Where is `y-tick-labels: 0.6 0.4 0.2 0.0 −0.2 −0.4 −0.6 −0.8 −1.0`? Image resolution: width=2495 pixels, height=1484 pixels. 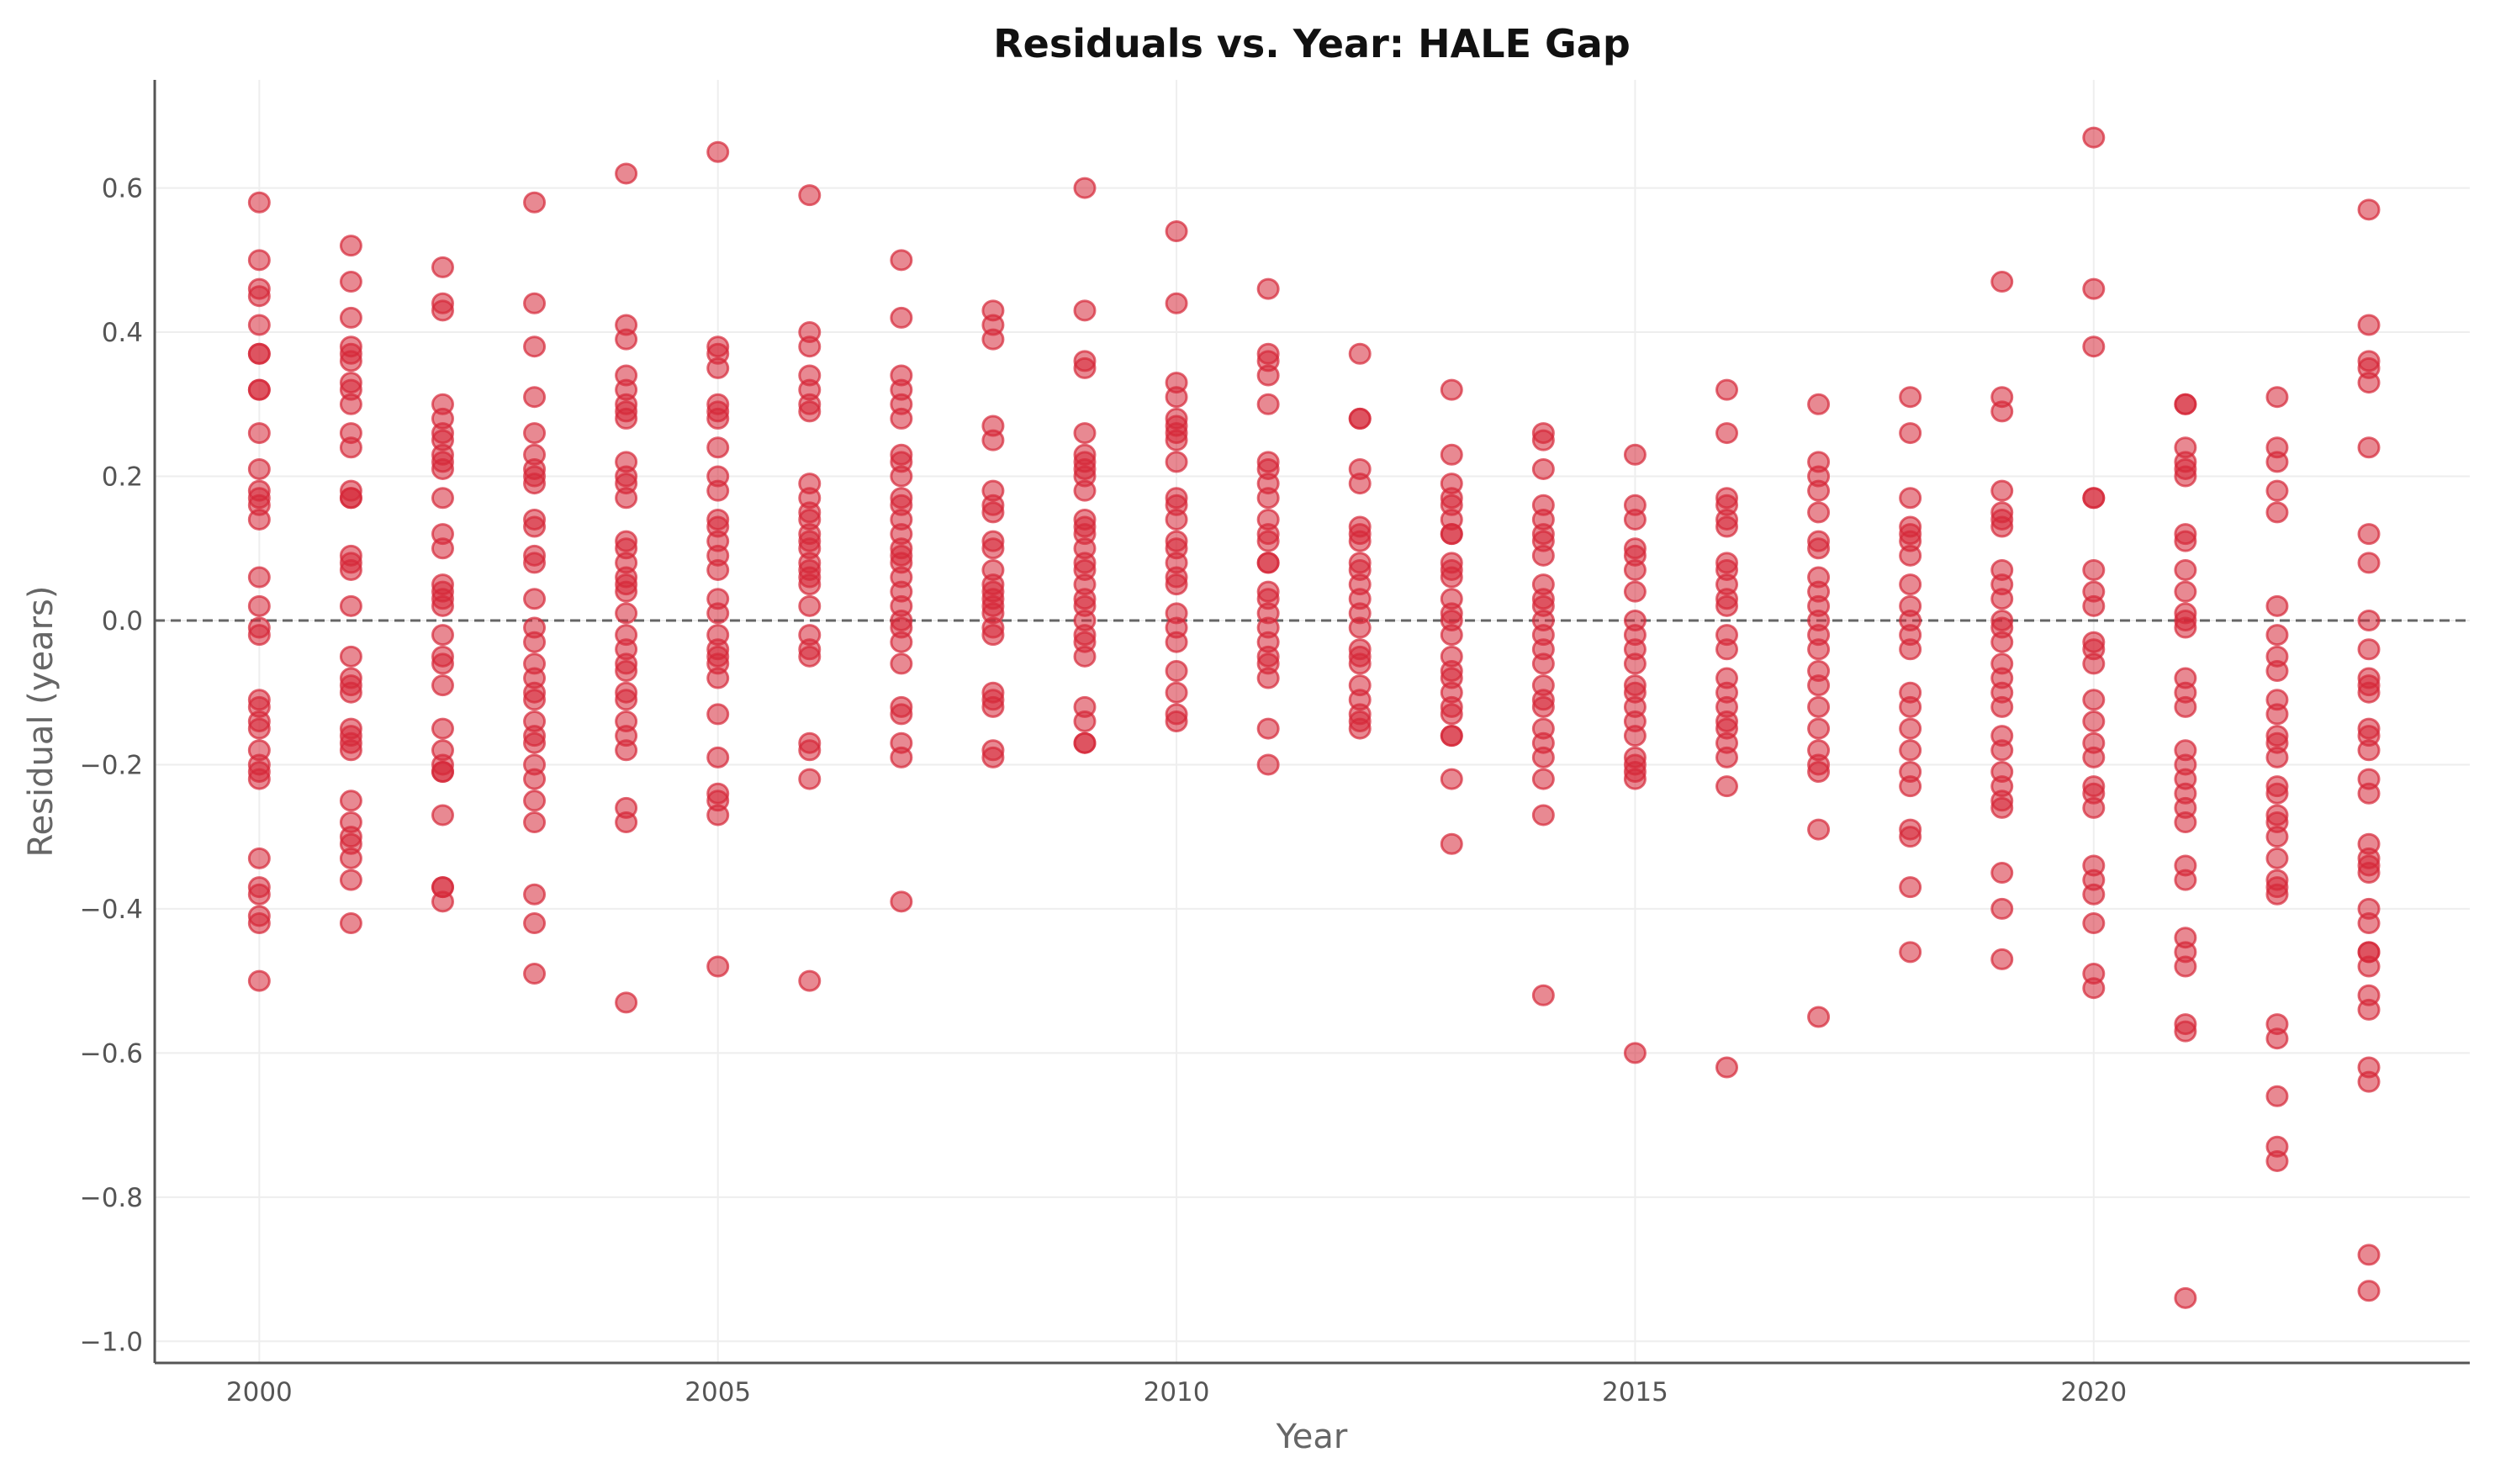
y-tick-labels: 0.6 0.4 0.2 0.0 −0.2 −0.4 −0.6 −0.8 −1.0 is located at coordinates (111, 766).